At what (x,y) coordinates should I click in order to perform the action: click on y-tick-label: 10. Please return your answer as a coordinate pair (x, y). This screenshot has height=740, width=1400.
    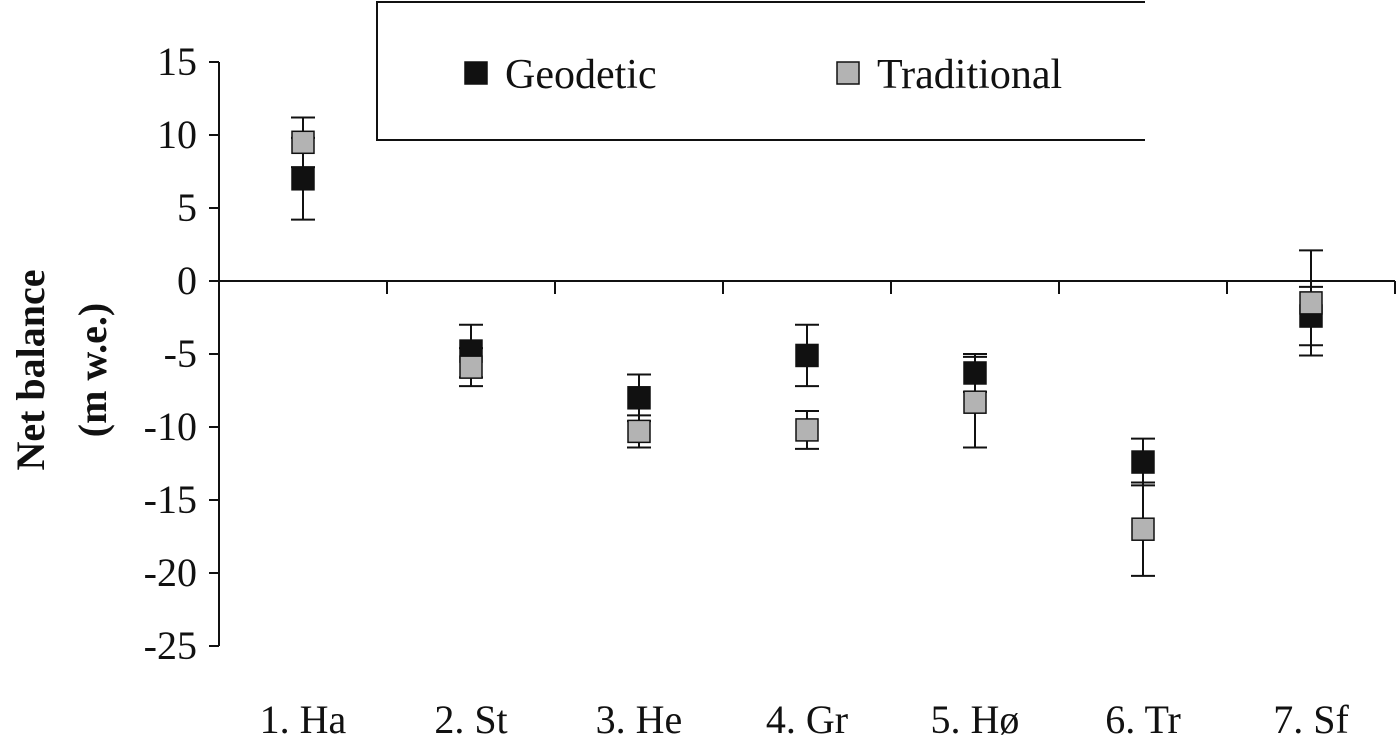
    Looking at the image, I should click on (177, 134).